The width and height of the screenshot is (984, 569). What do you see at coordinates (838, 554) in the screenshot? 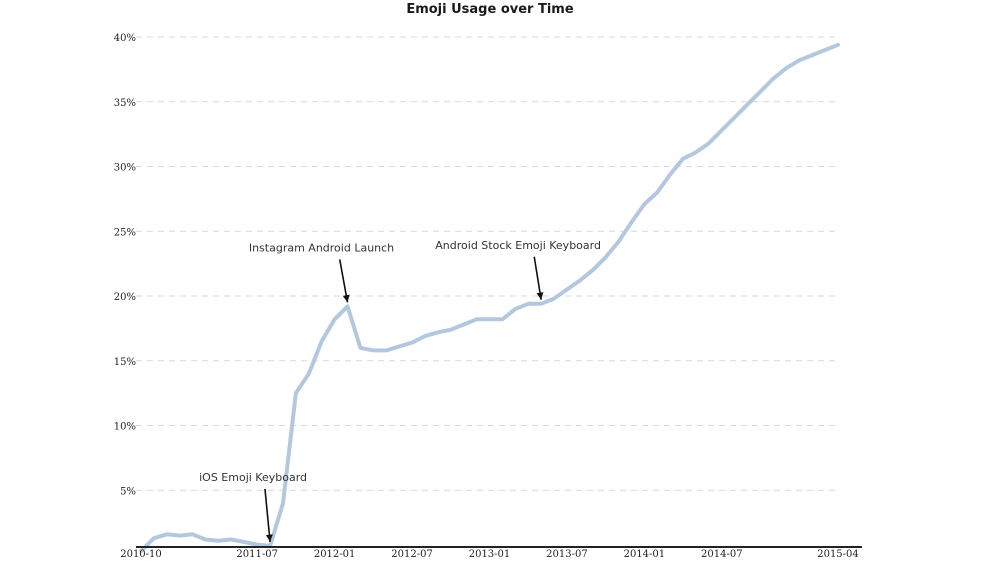
I see `x-tick-label: 2015-04` at bounding box center [838, 554].